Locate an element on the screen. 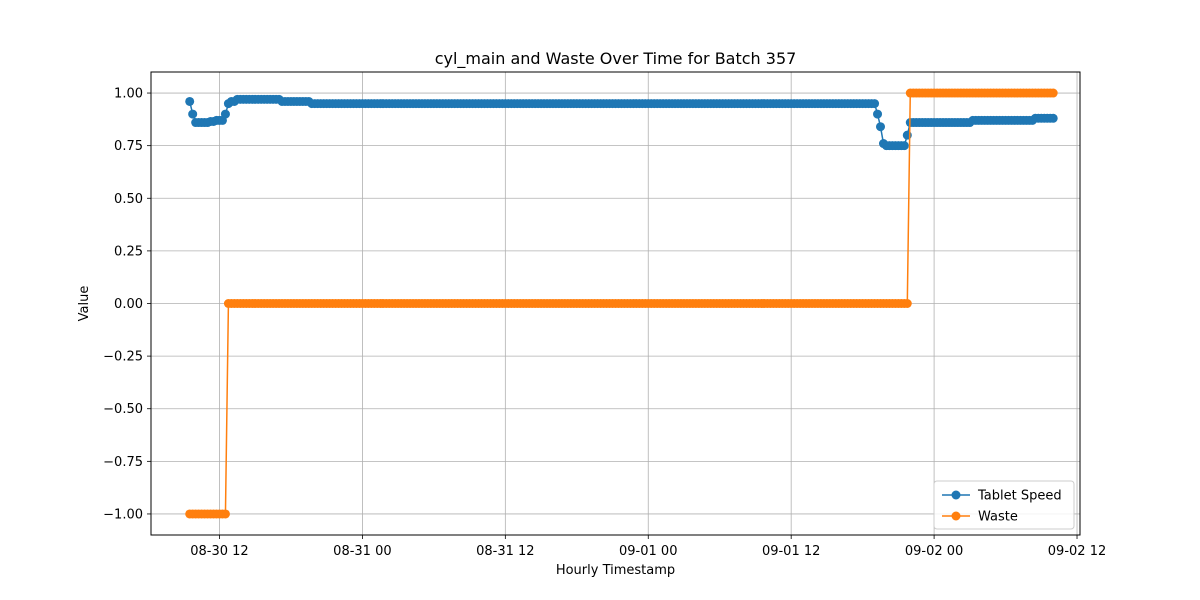 This screenshot has height=600, width=1200. y-tick-label: 0.25 is located at coordinates (128, 251).